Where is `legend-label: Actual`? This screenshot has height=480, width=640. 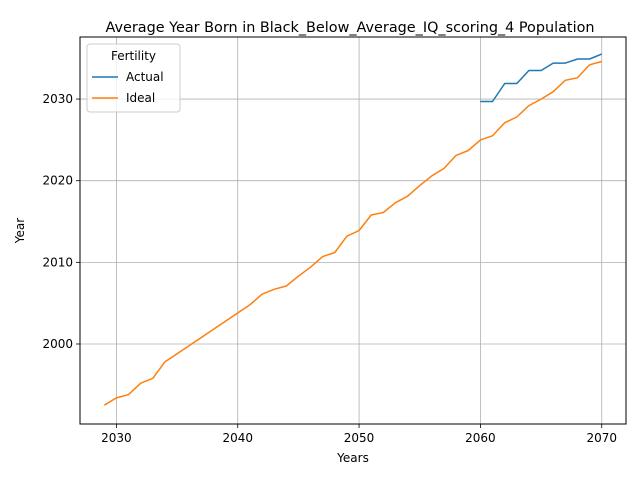
legend-label: Actual is located at coordinates (145, 77).